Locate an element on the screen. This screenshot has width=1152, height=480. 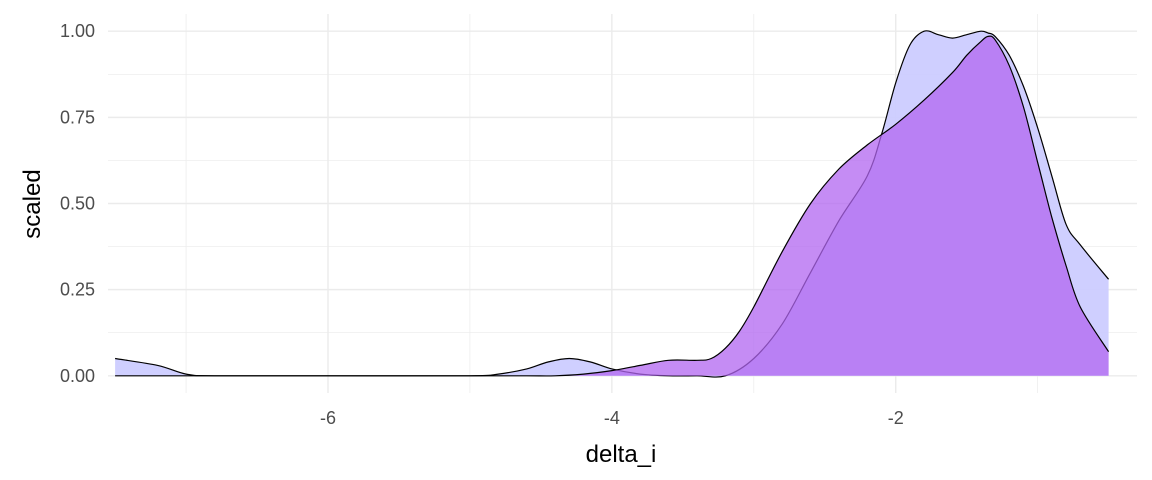
x-tick-label: -6 is located at coordinates (328, 418).